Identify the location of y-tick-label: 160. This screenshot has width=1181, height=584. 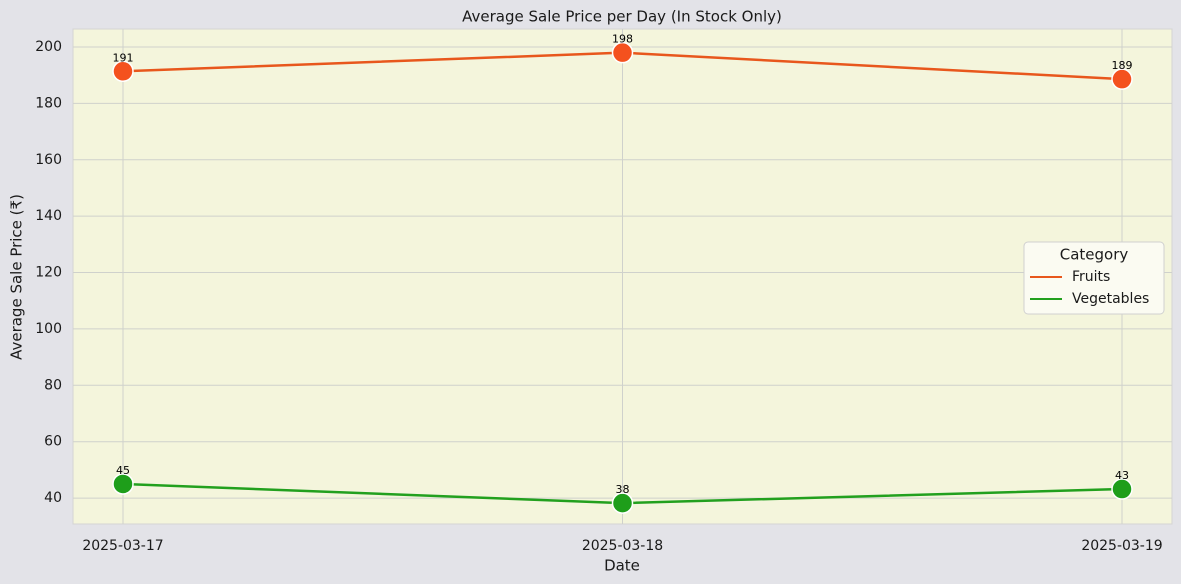
(48, 160).